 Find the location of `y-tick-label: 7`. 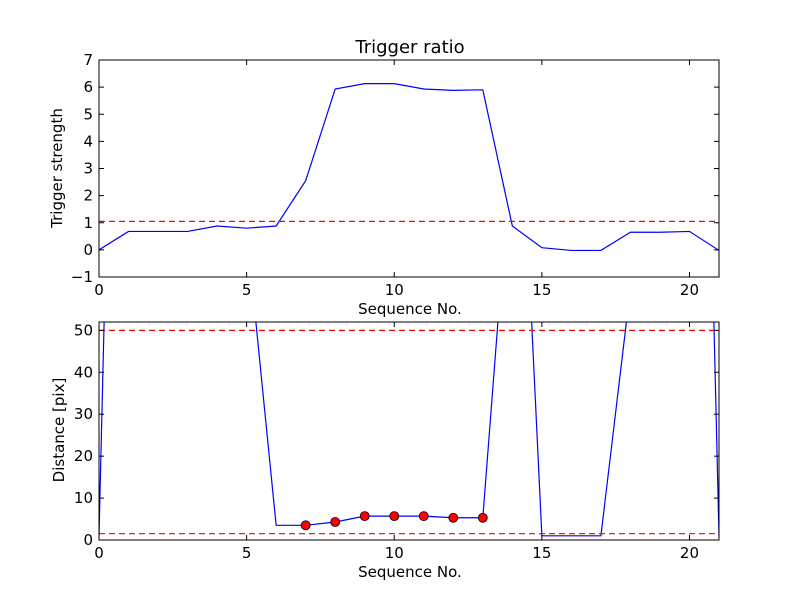

y-tick-label: 7 is located at coordinates (88, 60).